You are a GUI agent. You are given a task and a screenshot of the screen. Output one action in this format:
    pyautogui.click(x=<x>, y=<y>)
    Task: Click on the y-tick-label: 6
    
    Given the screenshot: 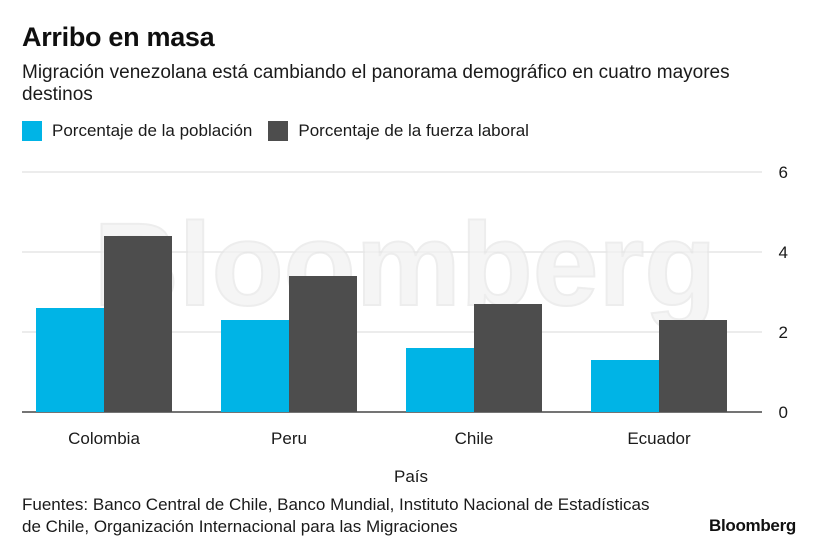 What is the action you would take?
    pyautogui.click(x=783, y=172)
    